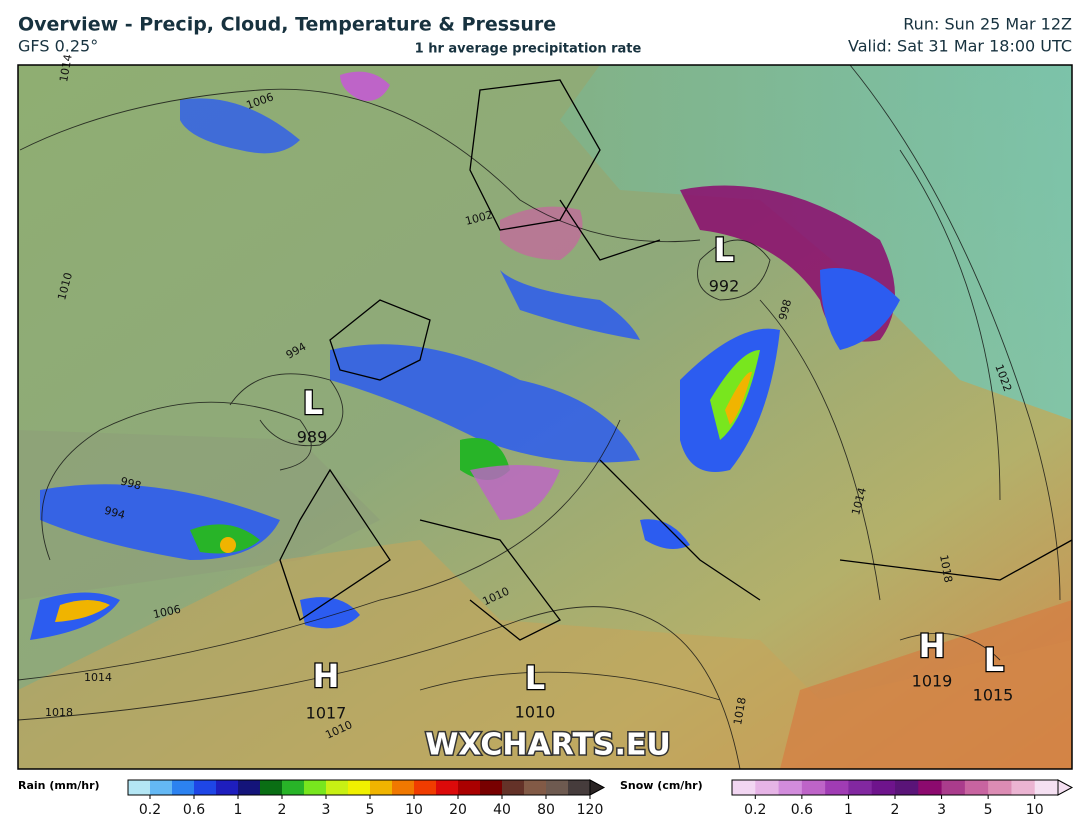  What do you see at coordinates (58, 46) in the screenshot?
I see `model: GFS 0.25°` at bounding box center [58, 46].